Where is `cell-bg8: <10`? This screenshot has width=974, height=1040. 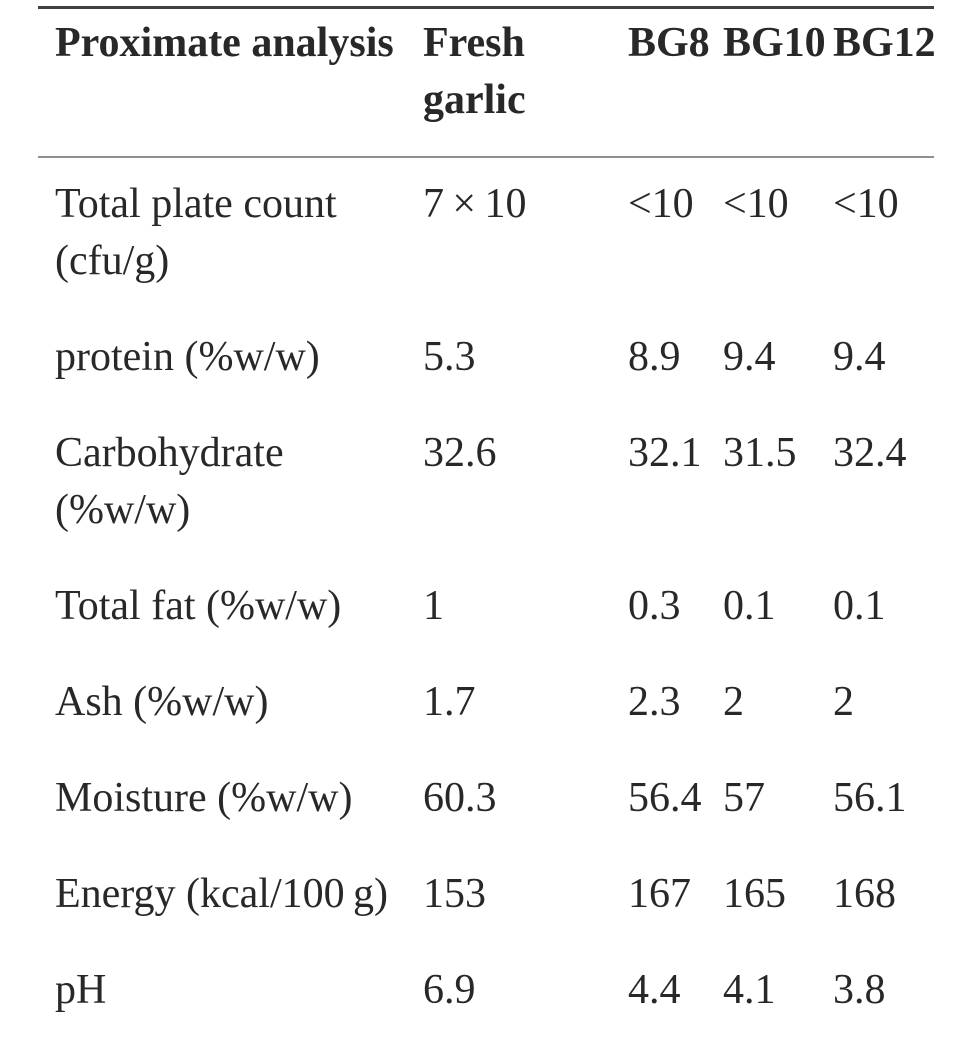 cell-bg8: <10 is located at coordinates (661, 204).